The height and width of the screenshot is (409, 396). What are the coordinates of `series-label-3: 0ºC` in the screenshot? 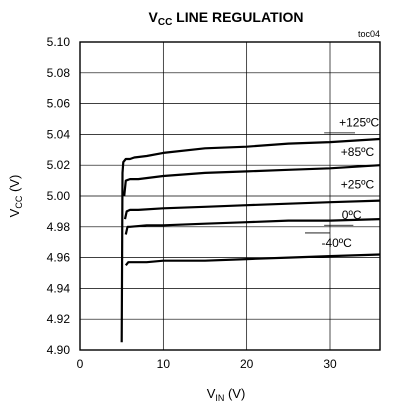 It's located at (352, 215).